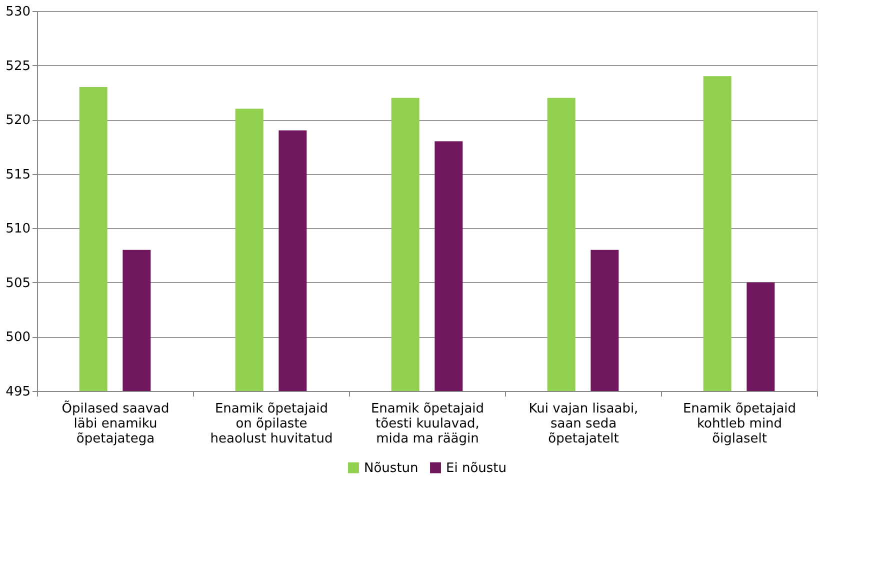  Describe the element at coordinates (116, 423) in the screenshot. I see `x-tick-label: Õpilased saavad läbi enamiku õpetajatega` at that location.